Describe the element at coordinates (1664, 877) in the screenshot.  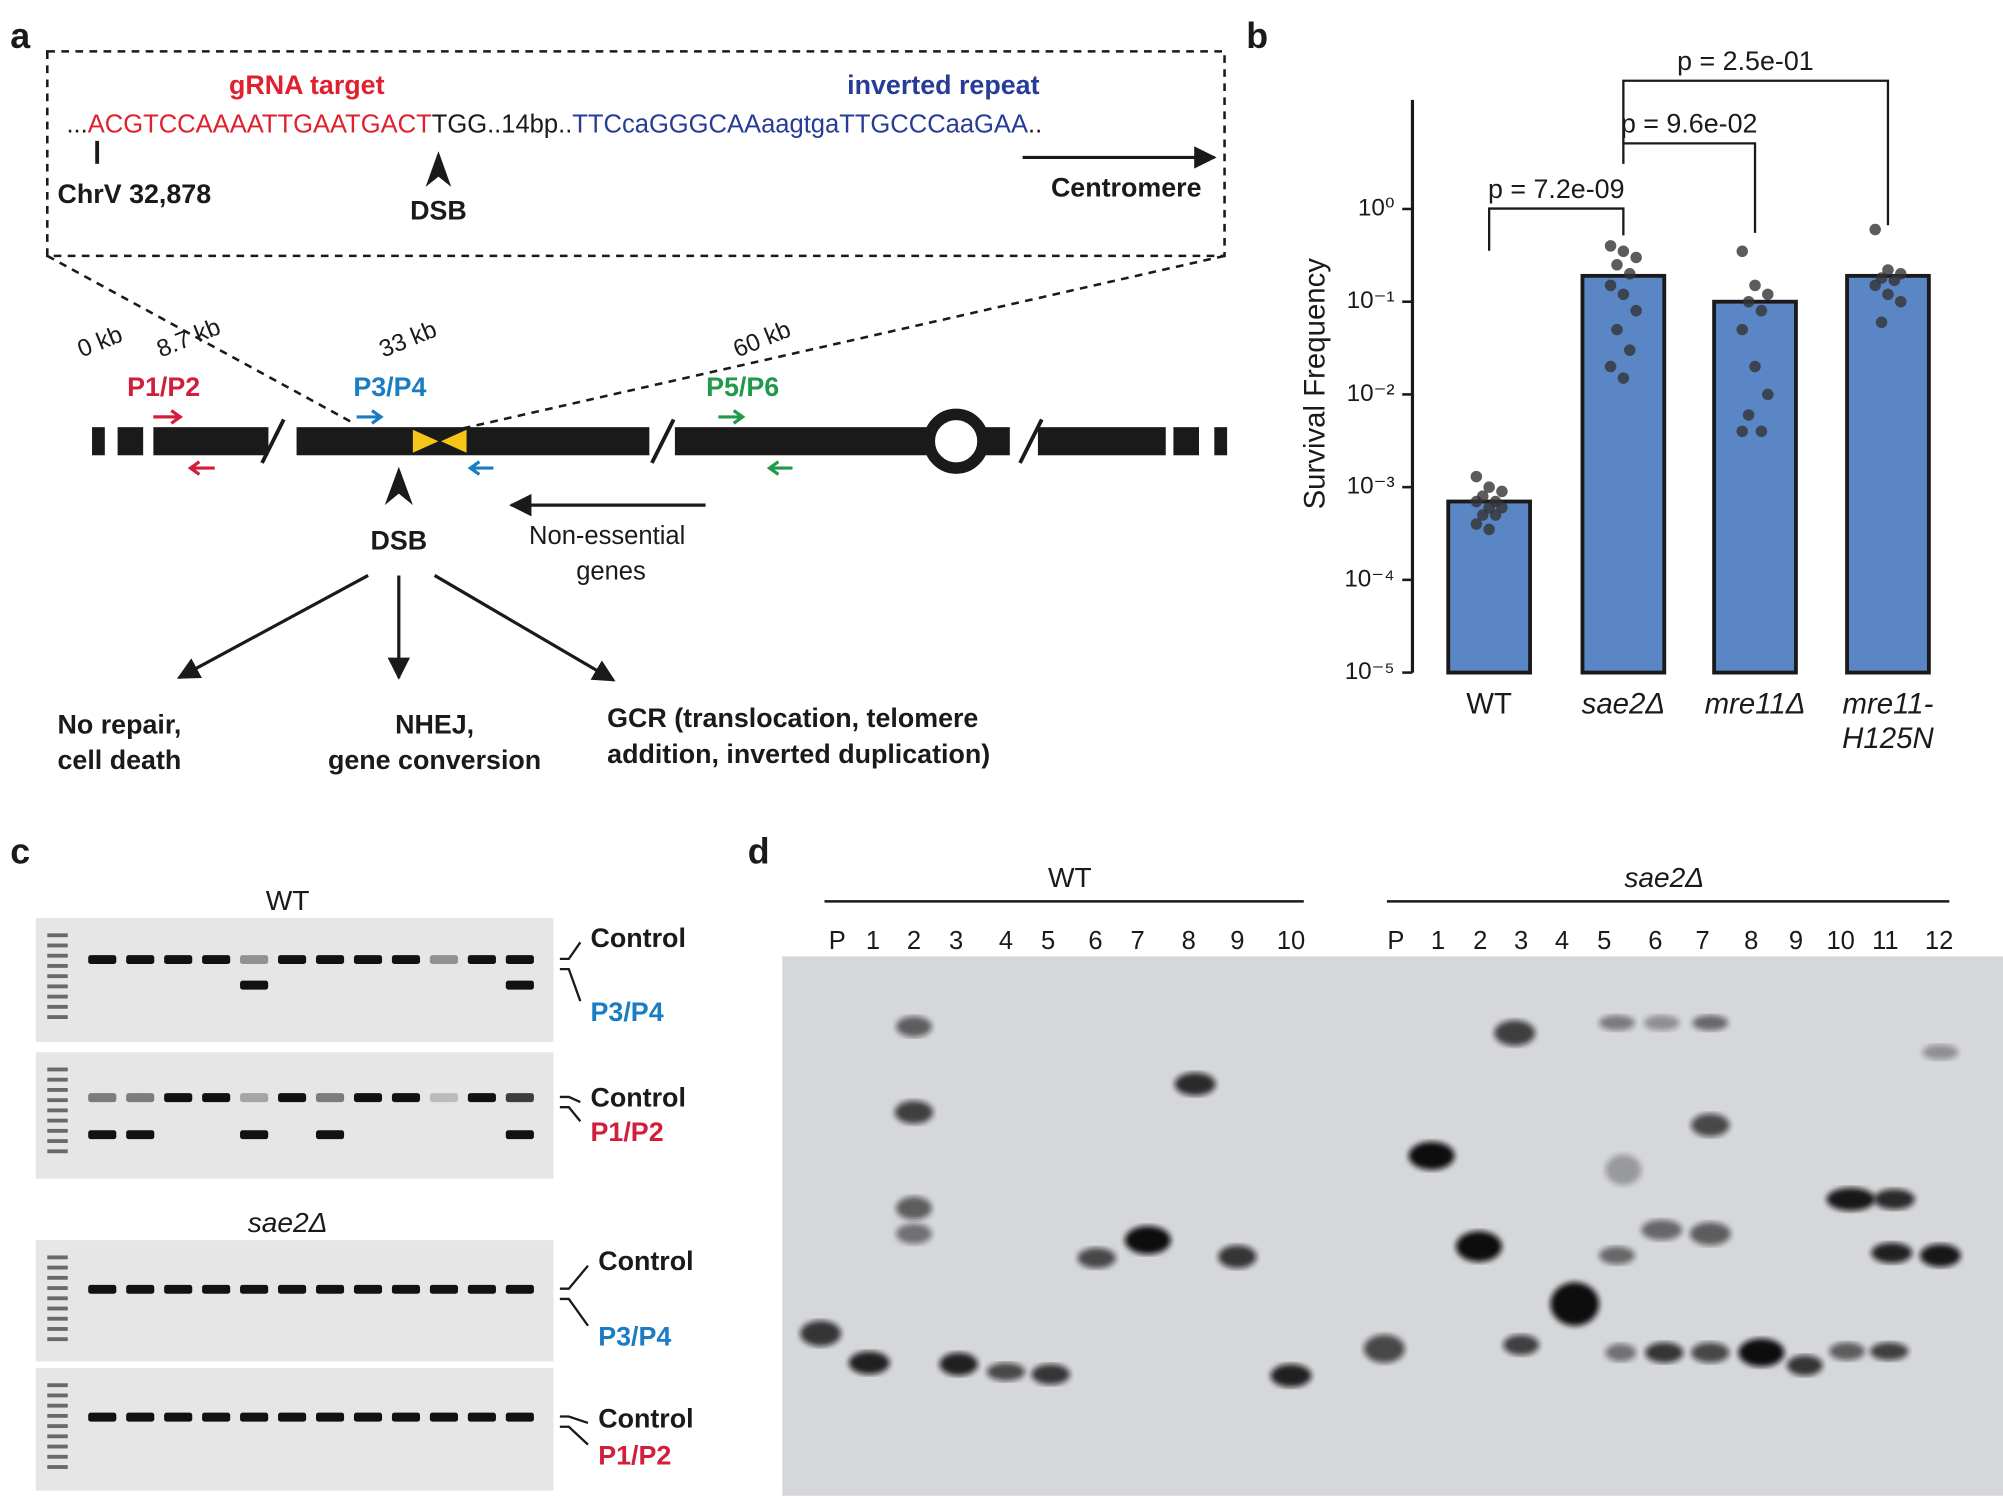
I see `blot-group-title: sae2Δ` at that location.